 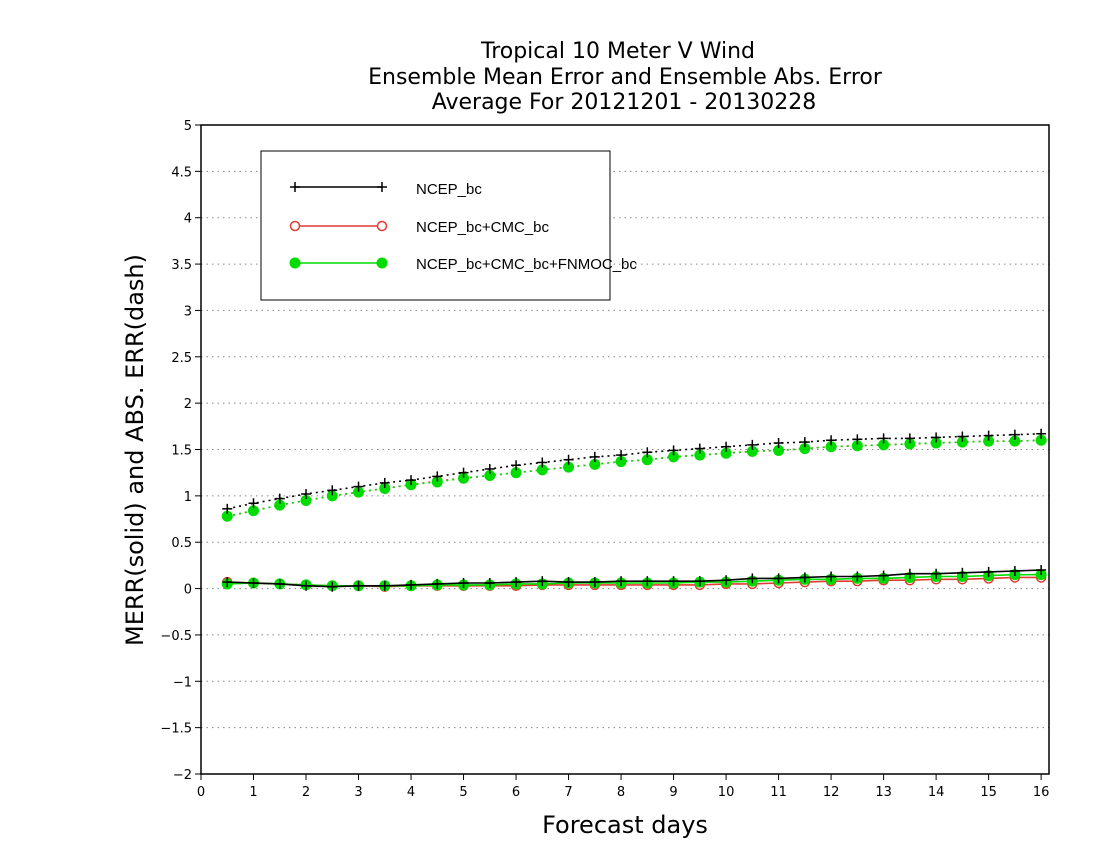 I want to click on y-tick-label: 3, so click(x=188, y=311).